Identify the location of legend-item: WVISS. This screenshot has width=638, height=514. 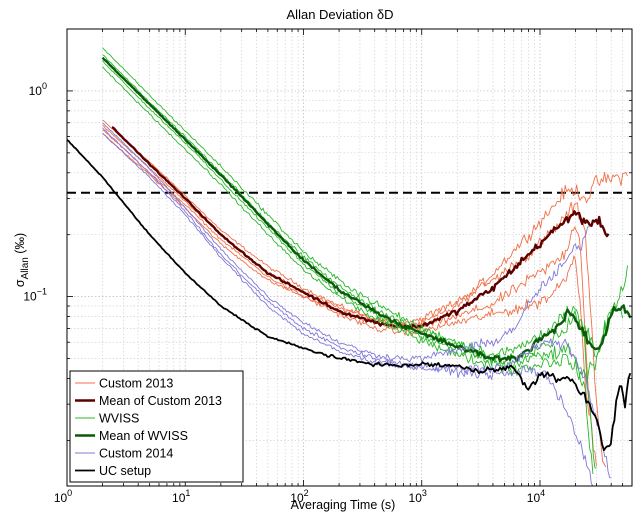
(107, 419).